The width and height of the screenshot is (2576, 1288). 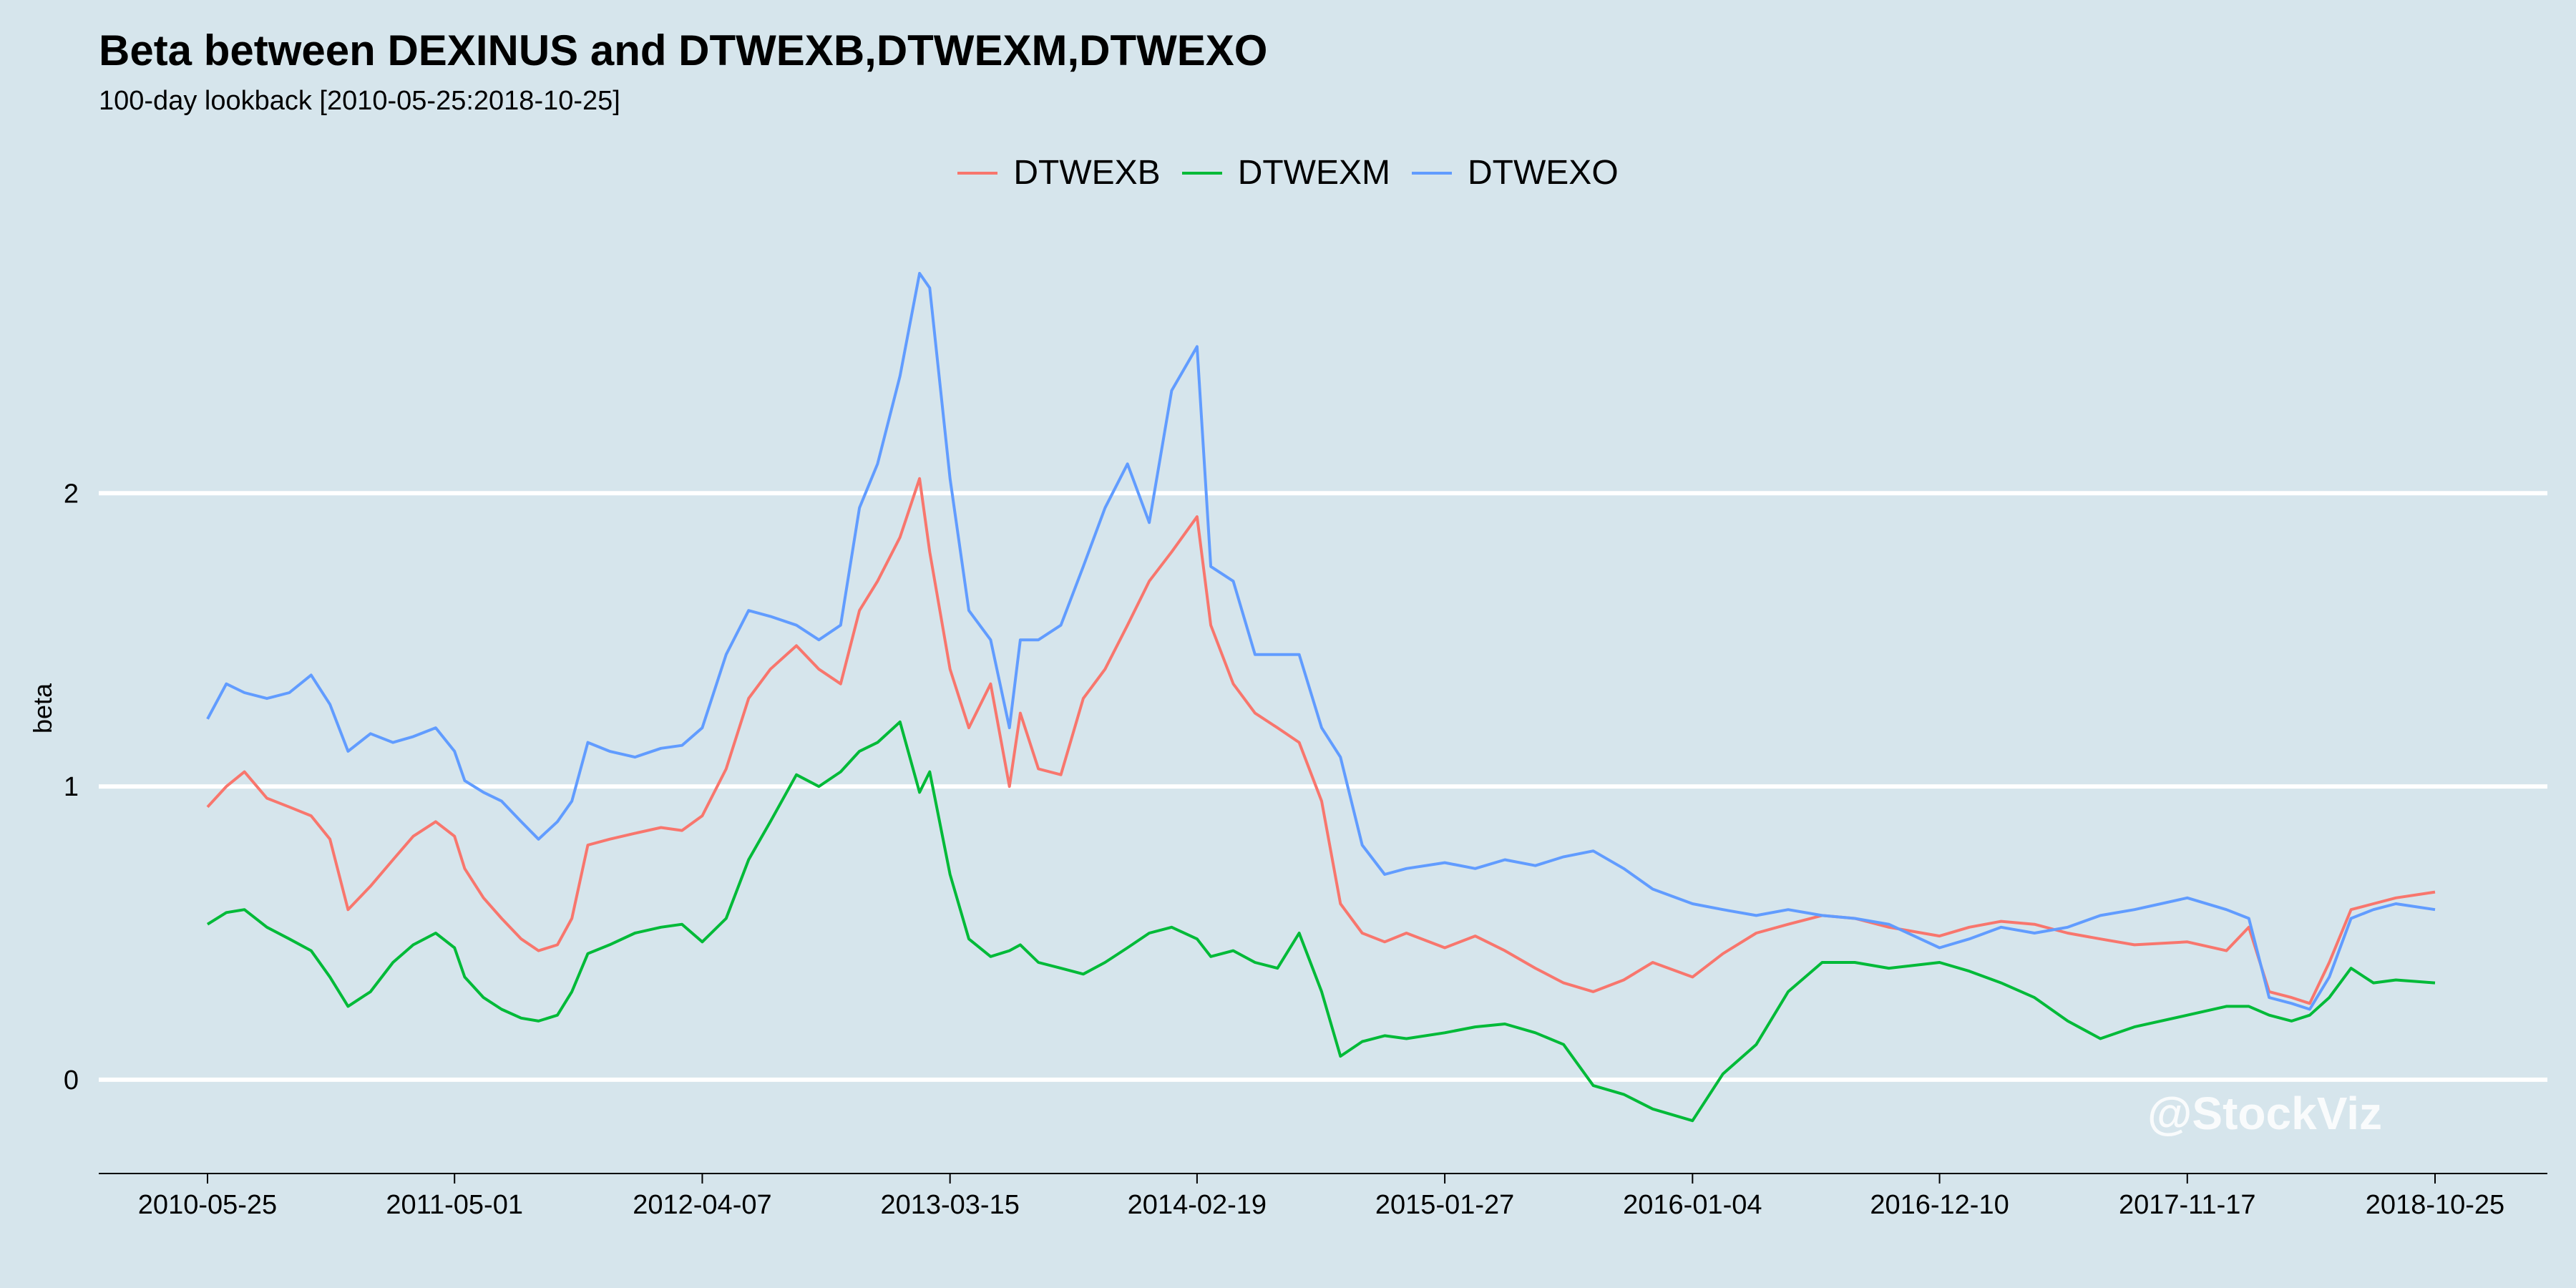 What do you see at coordinates (1201, 173) in the screenshot?
I see `legend-key-dtwexm` at bounding box center [1201, 173].